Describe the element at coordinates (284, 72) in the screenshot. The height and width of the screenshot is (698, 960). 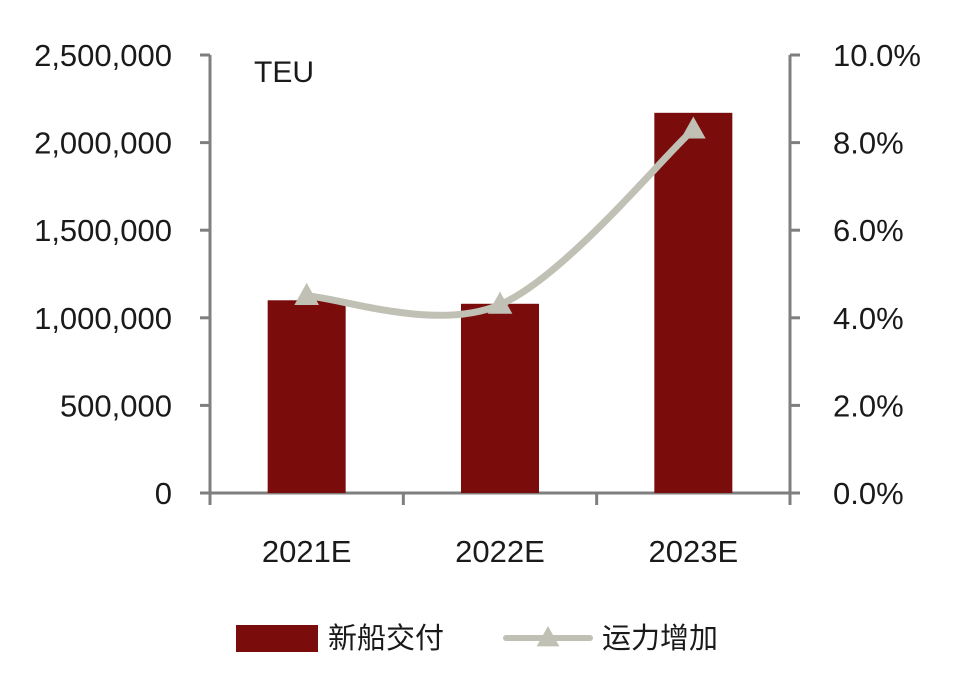
I see `unit-label: TEU` at that location.